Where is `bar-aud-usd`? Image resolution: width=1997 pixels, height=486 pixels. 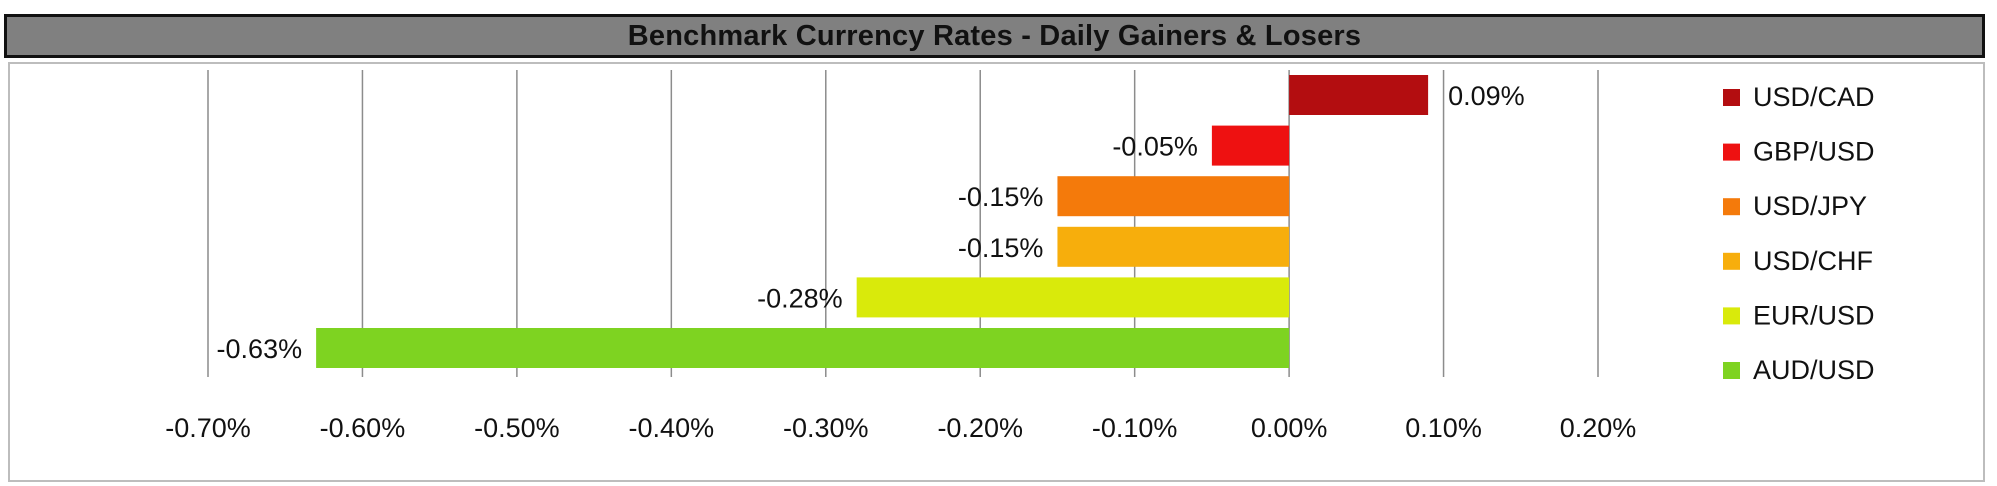 bar-aud-usd is located at coordinates (803, 348).